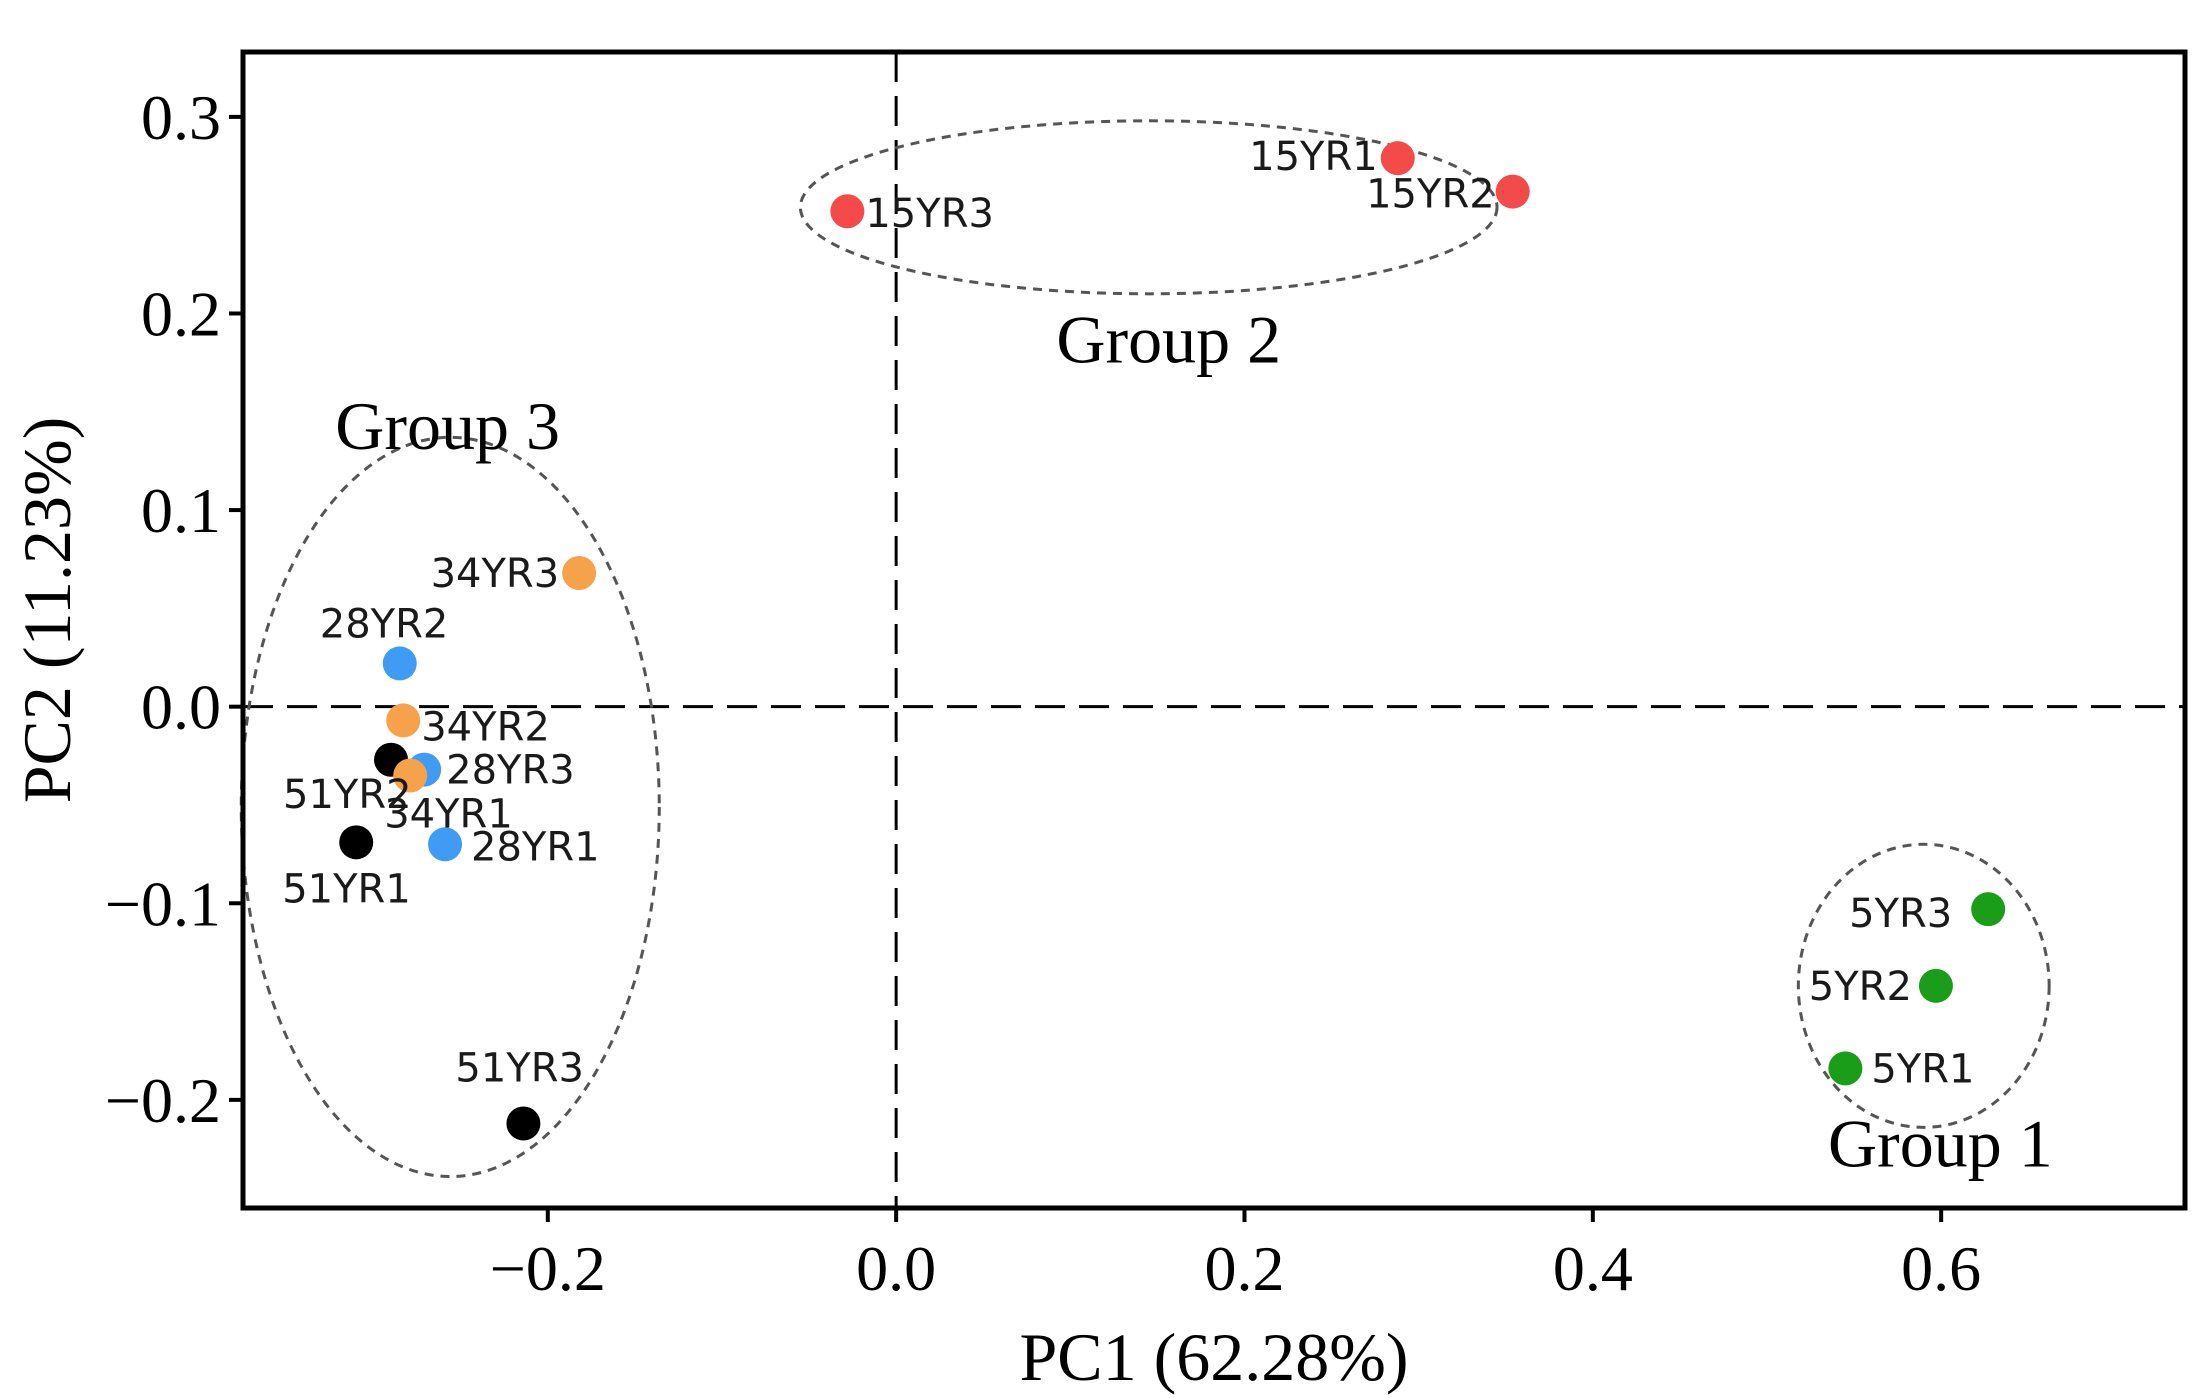 This screenshot has height=1398, width=2205. Describe the element at coordinates (1430, 195) in the screenshot. I see `point-label-15yr2: 15YR2` at that location.